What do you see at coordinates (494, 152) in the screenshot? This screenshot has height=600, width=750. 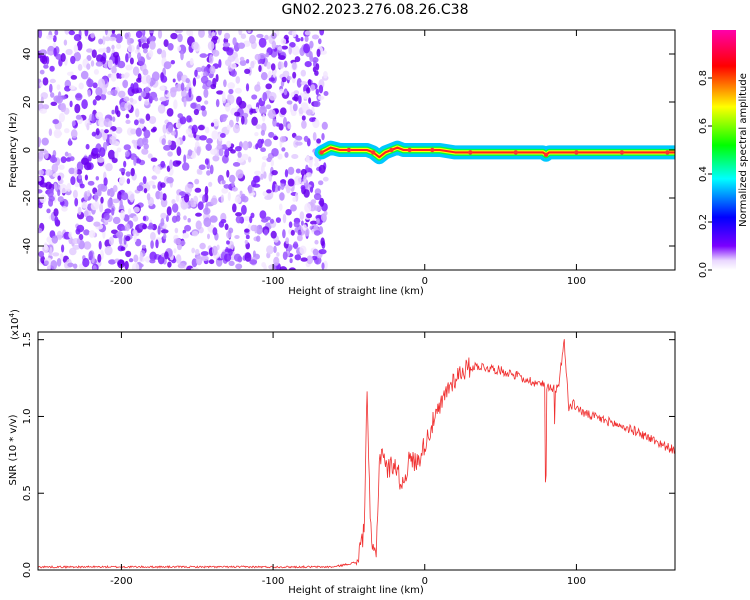 I see `frequency-ridge` at bounding box center [494, 152].